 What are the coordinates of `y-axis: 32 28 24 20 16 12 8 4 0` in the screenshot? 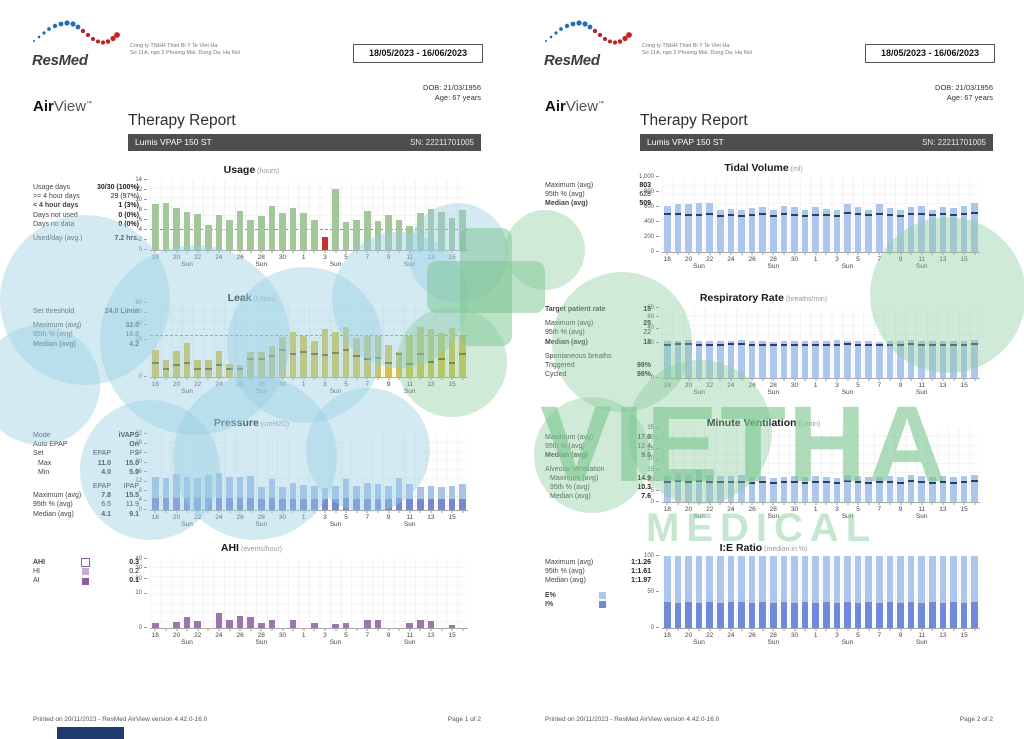 It's located at (137, 471).